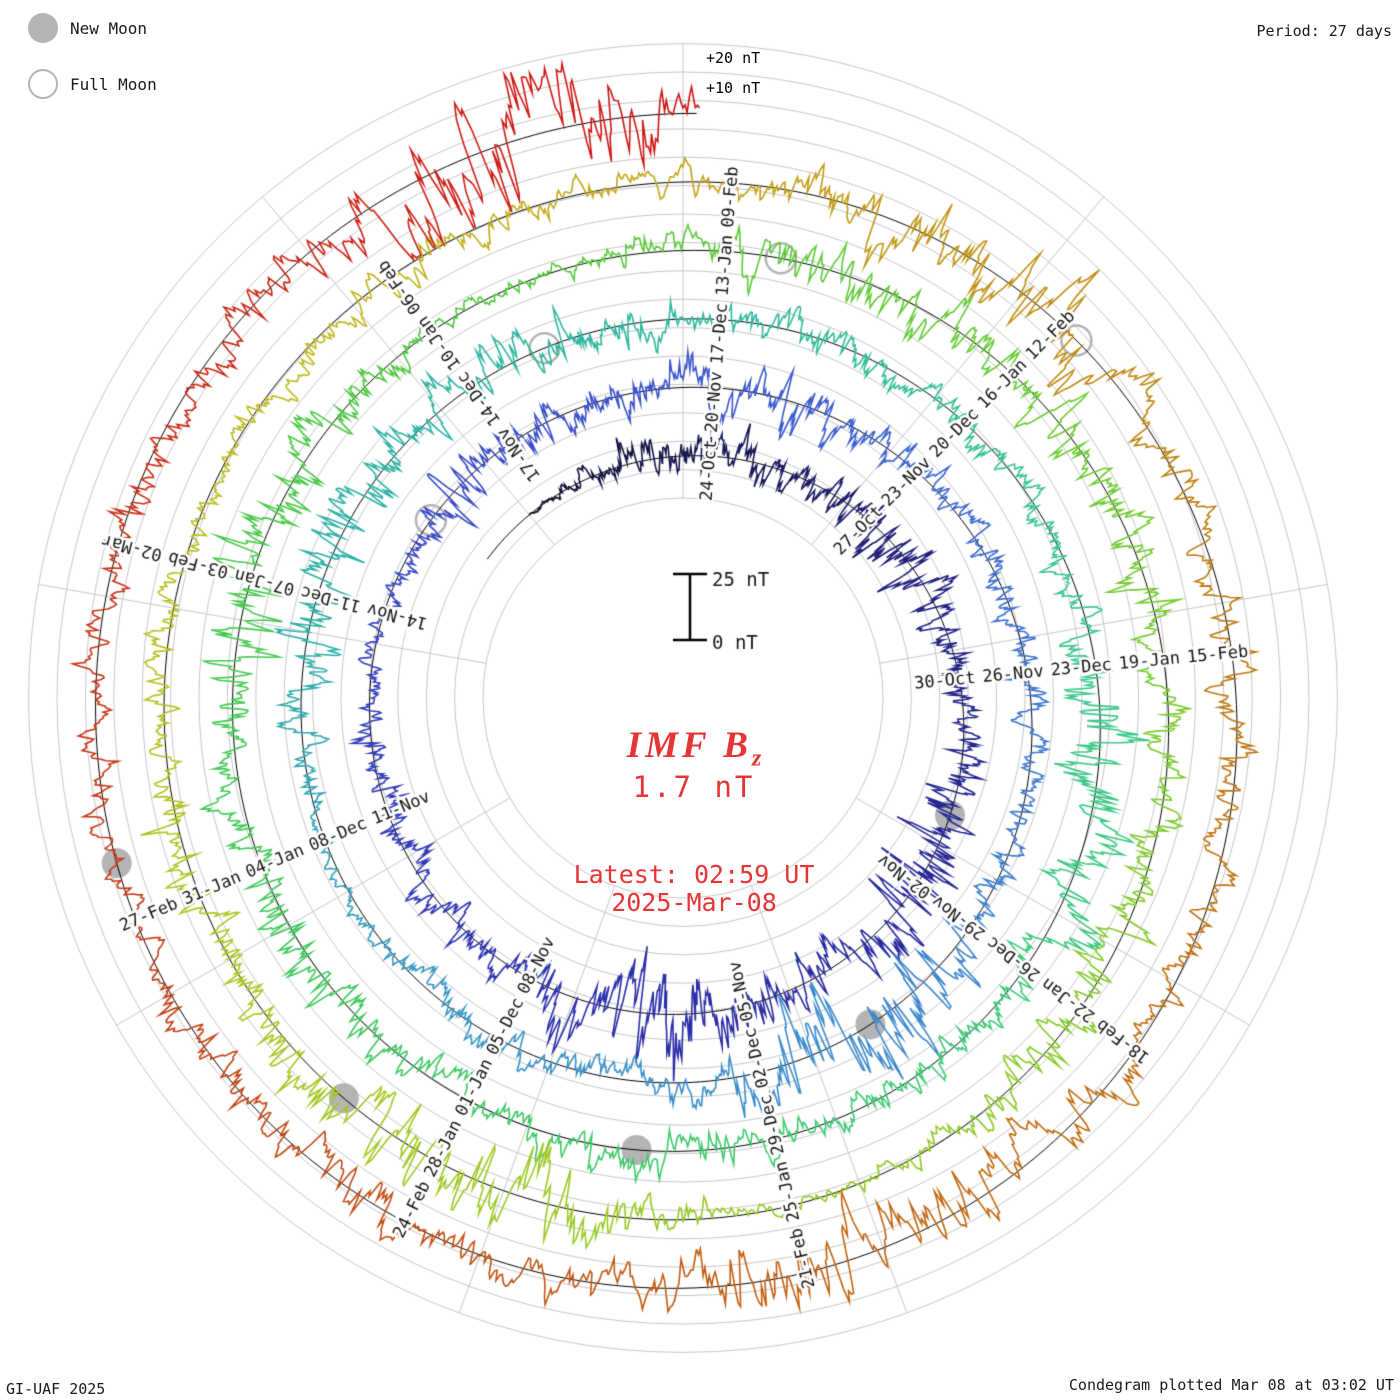 The image size is (1400, 1400). Describe the element at coordinates (109, 28) in the screenshot. I see `new-moon-label: New Moon` at that location.